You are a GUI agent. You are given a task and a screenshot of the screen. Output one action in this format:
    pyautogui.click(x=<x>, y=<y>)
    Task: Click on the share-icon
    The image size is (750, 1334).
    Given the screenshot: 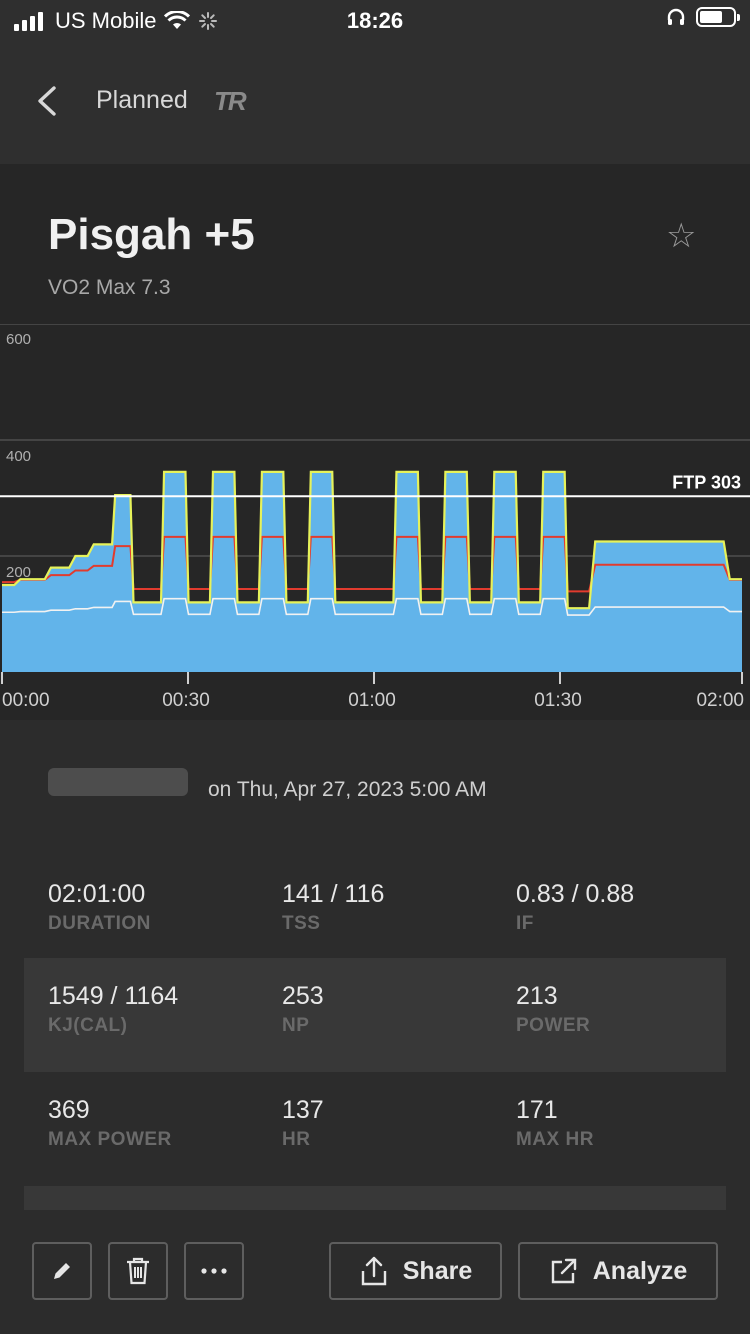 What is the action you would take?
    pyautogui.click(x=373, y=1271)
    